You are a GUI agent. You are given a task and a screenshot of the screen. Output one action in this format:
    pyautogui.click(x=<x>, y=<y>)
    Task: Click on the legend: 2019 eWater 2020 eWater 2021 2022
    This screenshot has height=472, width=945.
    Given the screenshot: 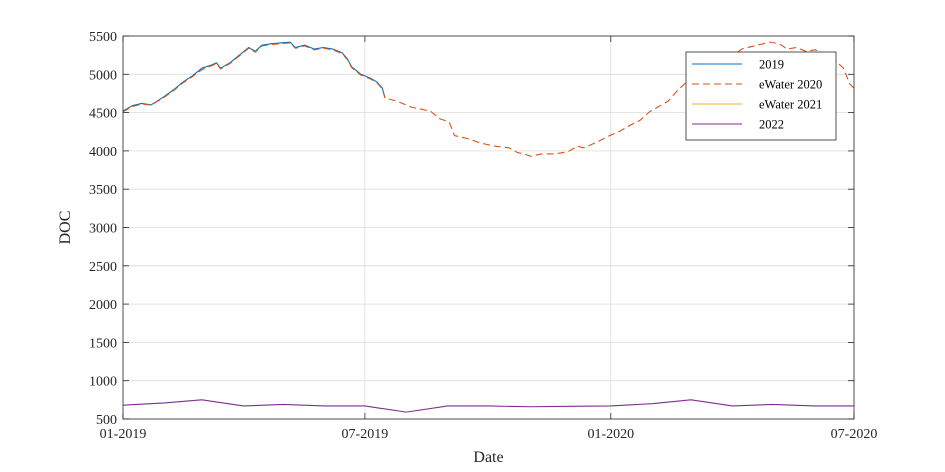 What is the action you would take?
    pyautogui.click(x=761, y=96)
    